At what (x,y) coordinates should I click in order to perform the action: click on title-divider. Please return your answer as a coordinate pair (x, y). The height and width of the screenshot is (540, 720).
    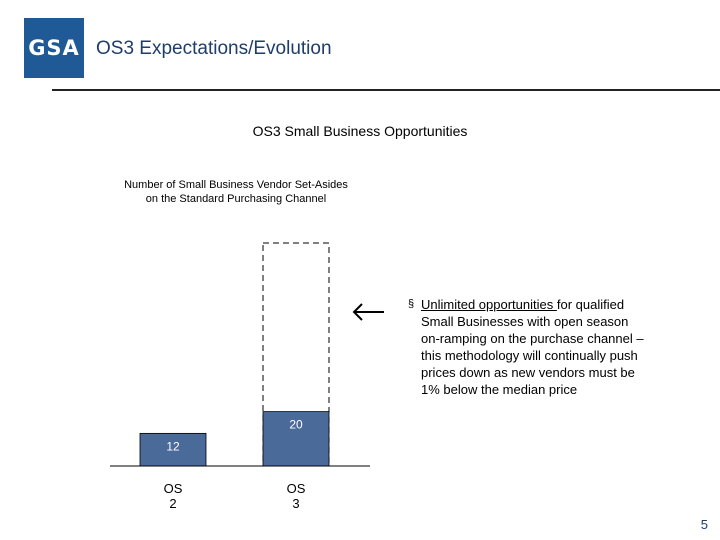
    Looking at the image, I should click on (386, 90).